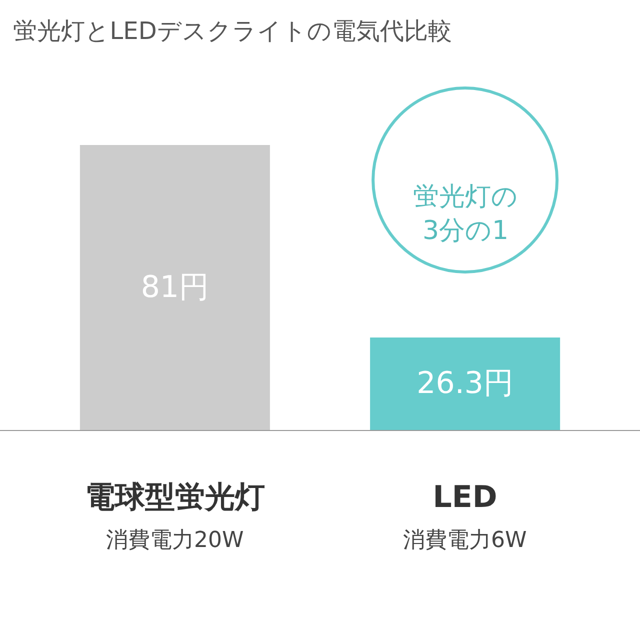  I want to click on text: 消費電力20W, so click(175, 540).